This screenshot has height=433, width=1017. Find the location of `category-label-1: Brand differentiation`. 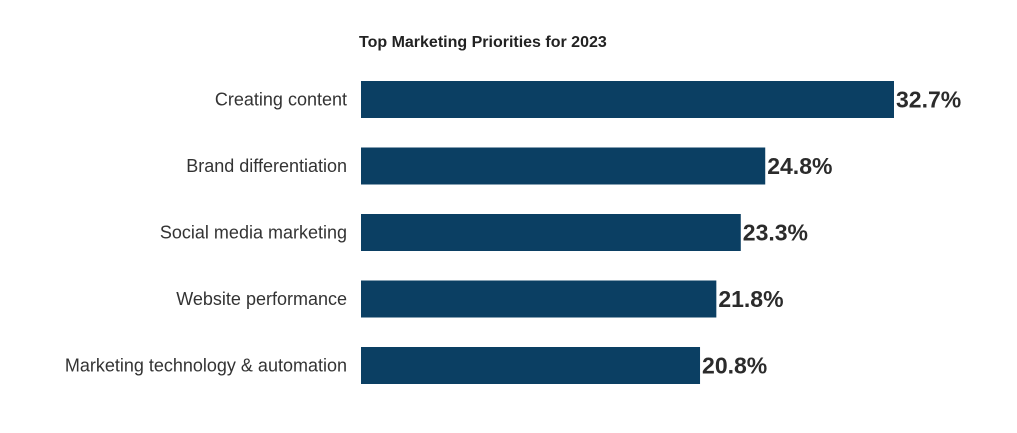

category-label-1: Brand differentiation is located at coordinates (266, 166).